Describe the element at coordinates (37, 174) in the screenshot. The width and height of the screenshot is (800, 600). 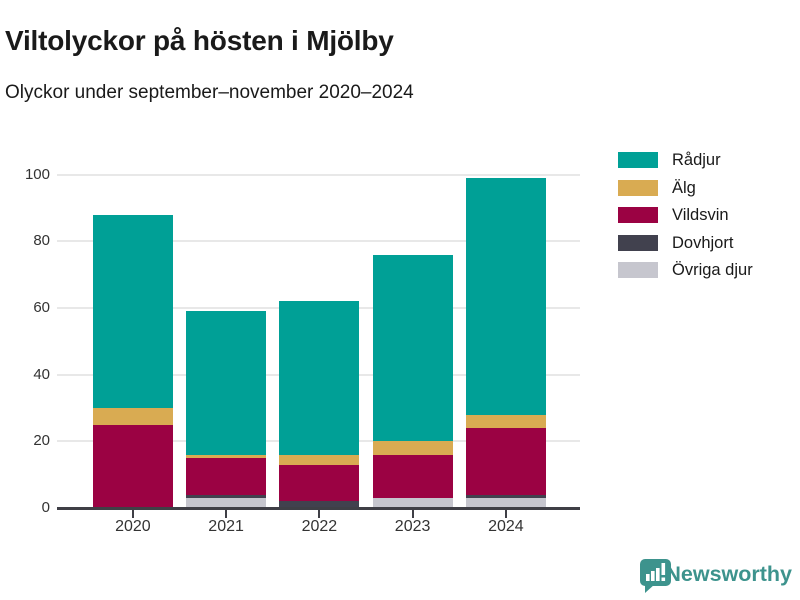
I see `y-tick-label: 100` at that location.